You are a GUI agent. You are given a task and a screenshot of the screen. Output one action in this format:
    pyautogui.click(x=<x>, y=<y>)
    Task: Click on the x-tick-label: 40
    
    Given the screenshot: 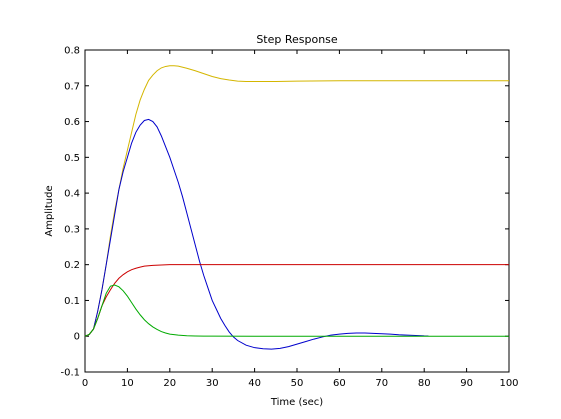 What is the action you would take?
    pyautogui.click(x=254, y=383)
    